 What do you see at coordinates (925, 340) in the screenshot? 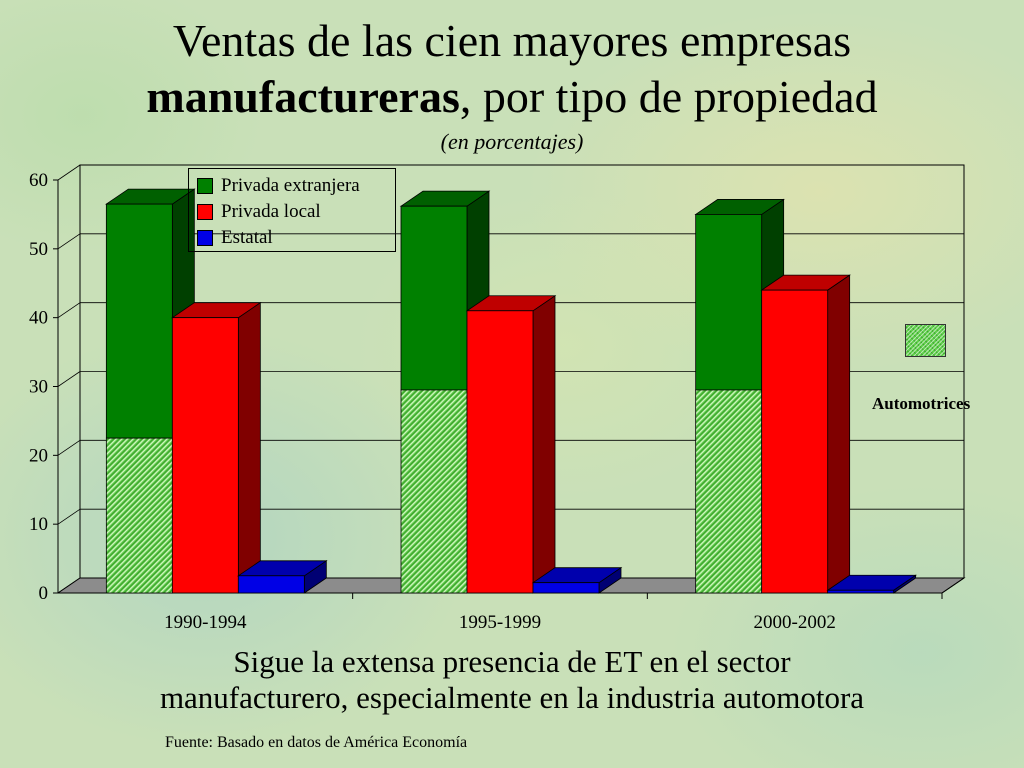
I see `automotrices-swatch` at bounding box center [925, 340].